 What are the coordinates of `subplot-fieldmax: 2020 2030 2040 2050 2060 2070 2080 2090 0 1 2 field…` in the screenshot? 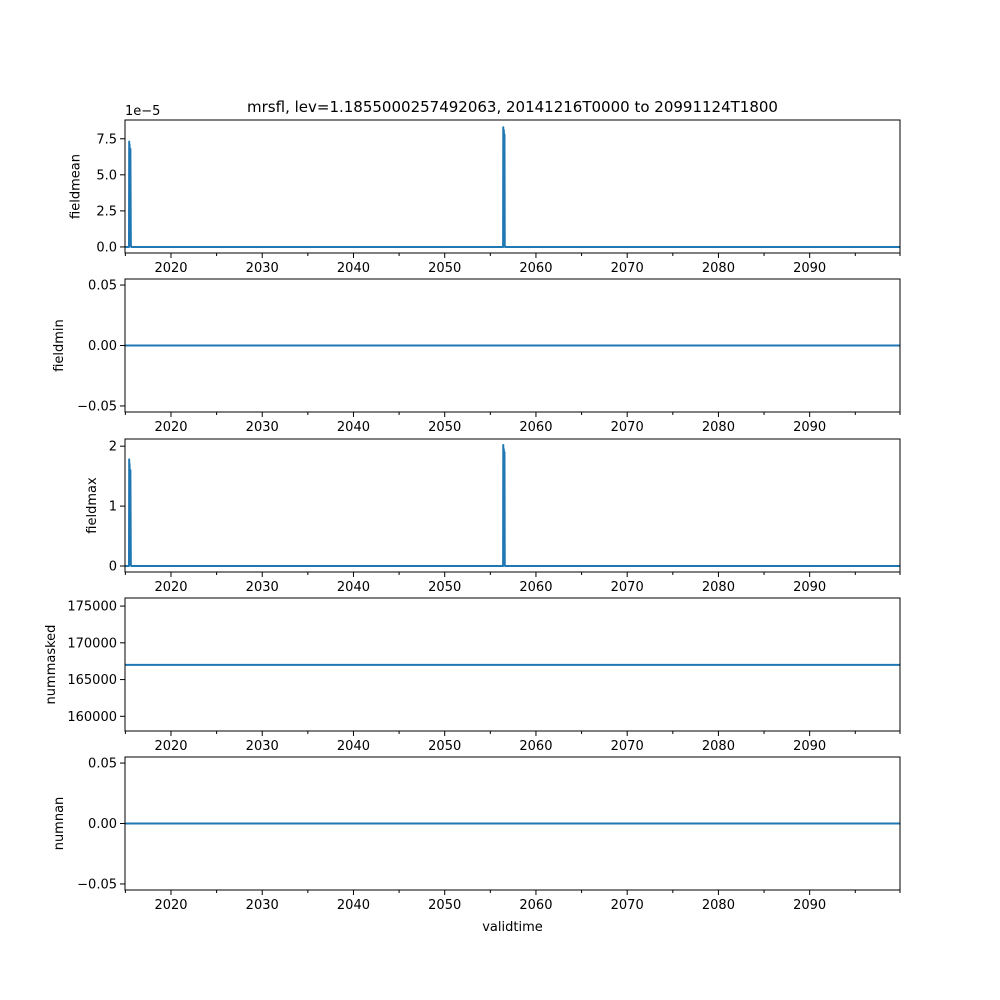 It's located at (493, 516).